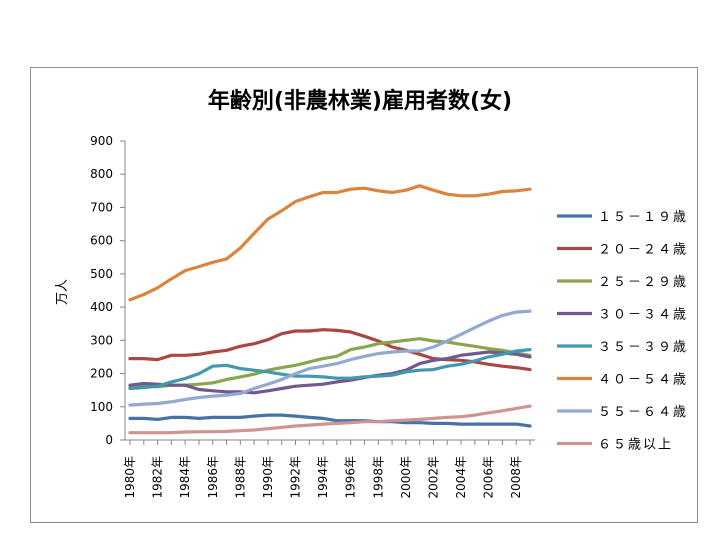  I want to click on x-tick-label: 1982年, so click(158, 477).